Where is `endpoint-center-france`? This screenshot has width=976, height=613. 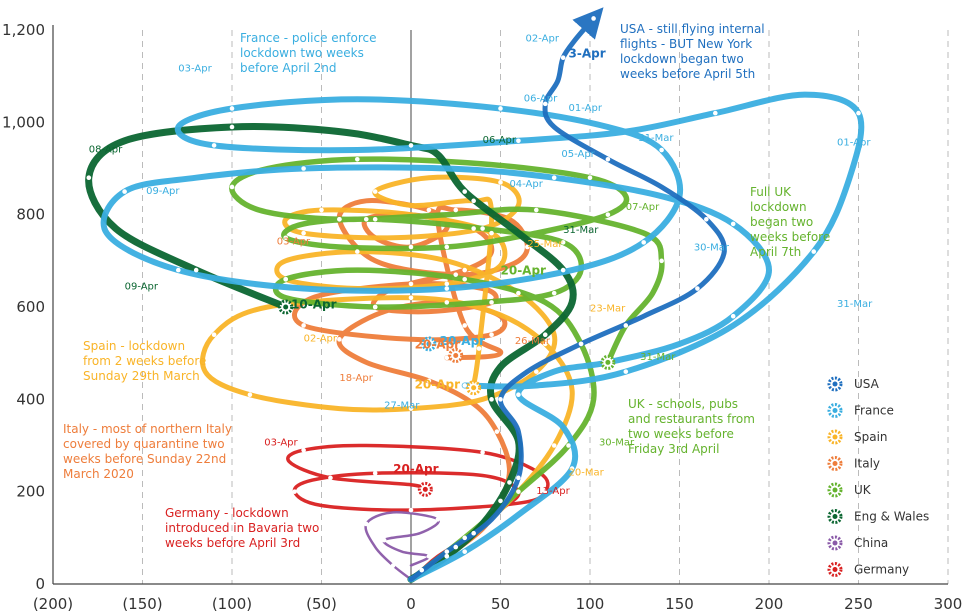 endpoint-center-france is located at coordinates (429, 344).